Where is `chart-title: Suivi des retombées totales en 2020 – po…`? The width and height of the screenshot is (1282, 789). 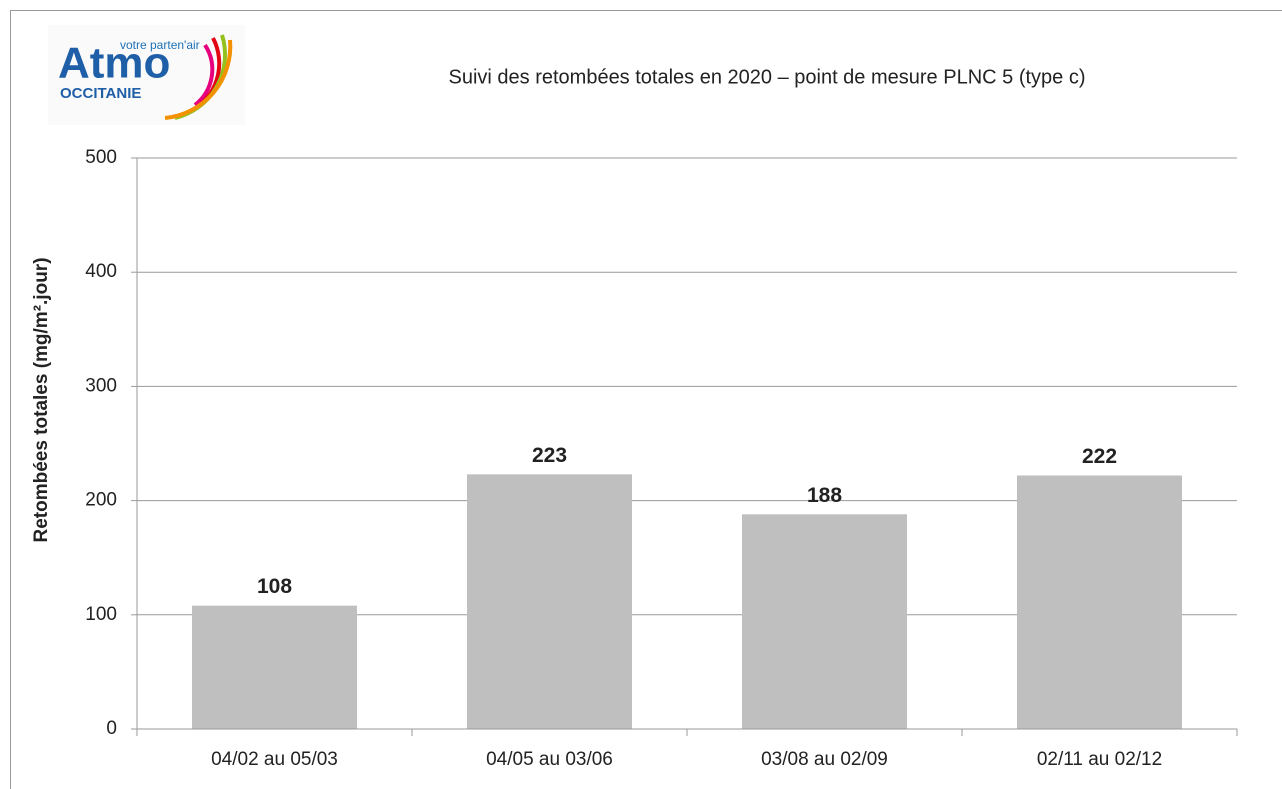 chart-title: Suivi des retombées totales en 2020 – po… is located at coordinates (766, 77).